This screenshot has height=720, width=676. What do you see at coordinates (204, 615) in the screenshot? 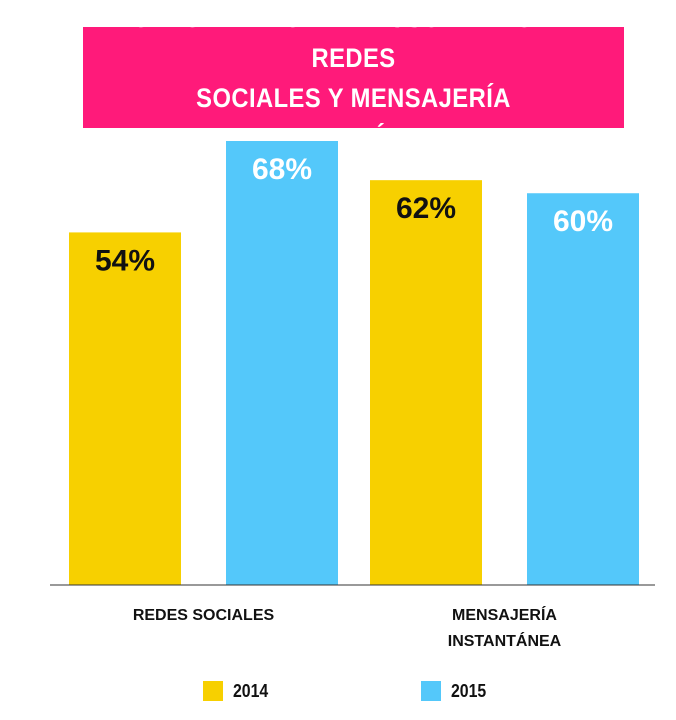
I see `category-label-1: REDES SOCIALES` at bounding box center [204, 615].